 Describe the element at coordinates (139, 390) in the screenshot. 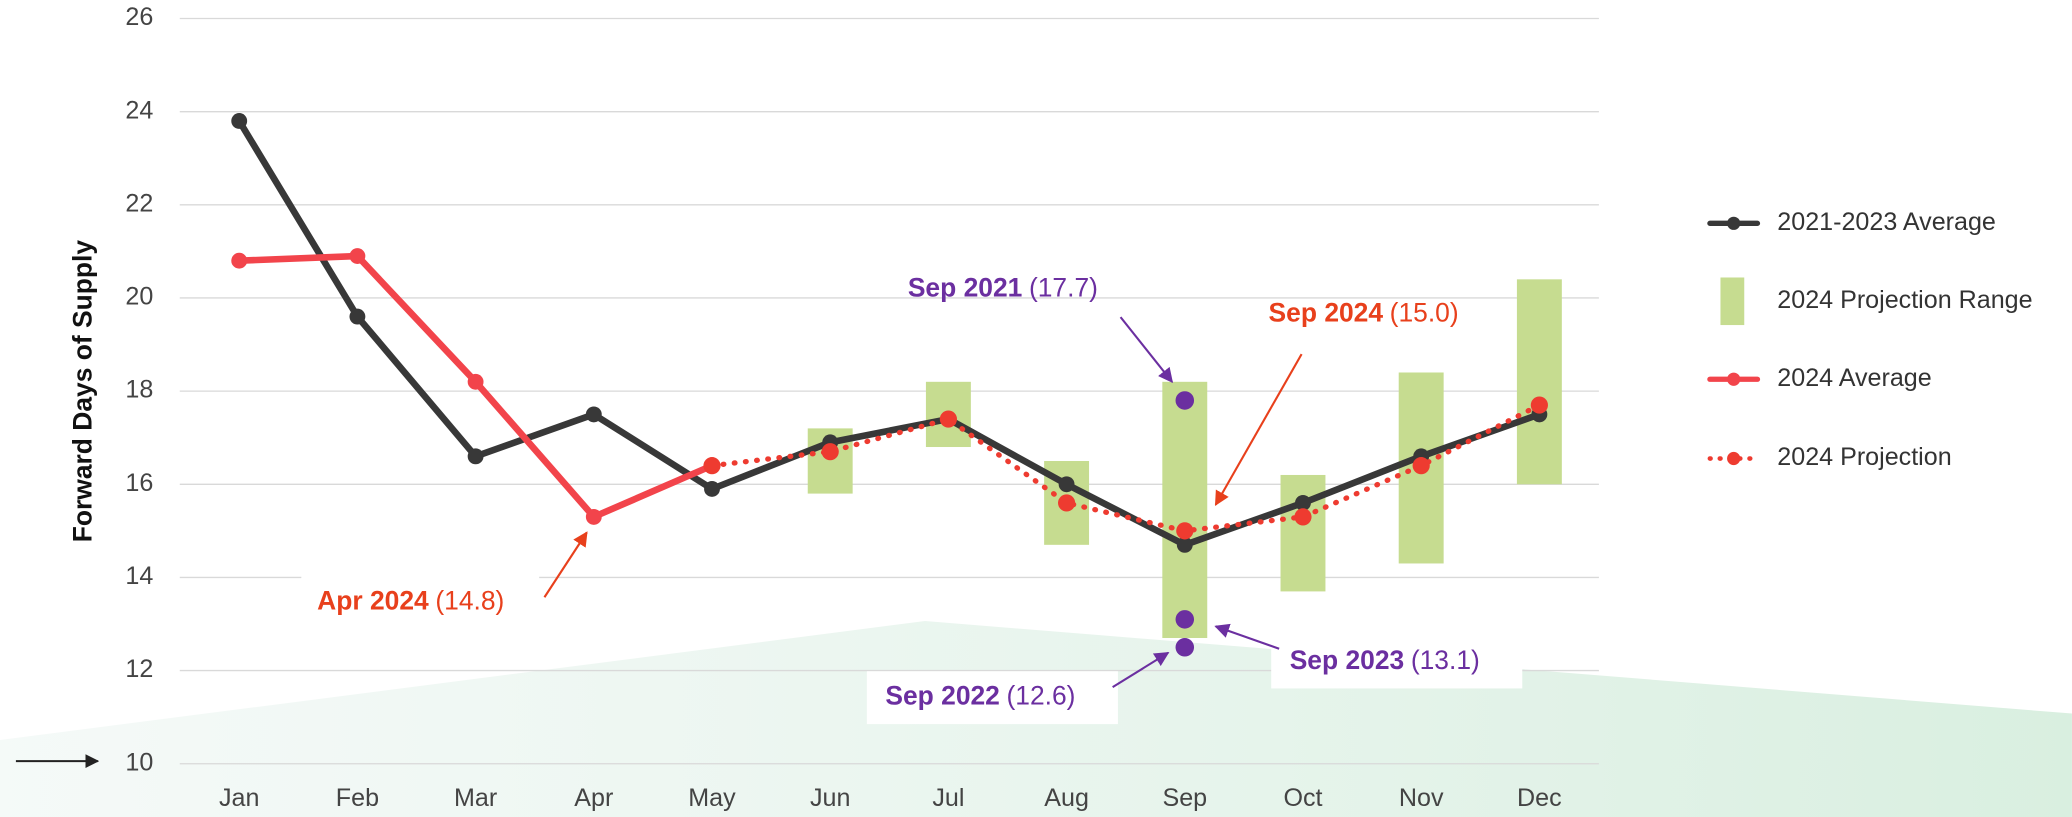

I see `y-tick-label: 18` at that location.